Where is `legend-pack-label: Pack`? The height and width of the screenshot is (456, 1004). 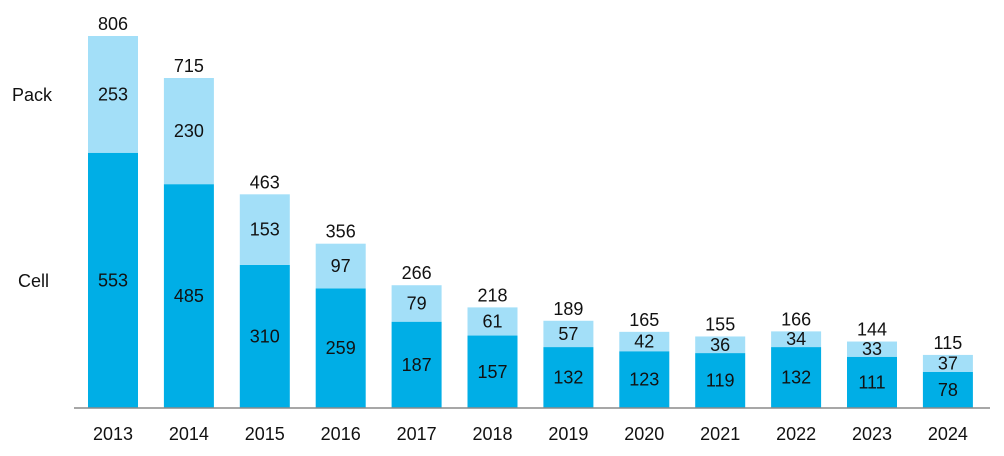 legend-pack-label: Pack is located at coordinates (32, 95).